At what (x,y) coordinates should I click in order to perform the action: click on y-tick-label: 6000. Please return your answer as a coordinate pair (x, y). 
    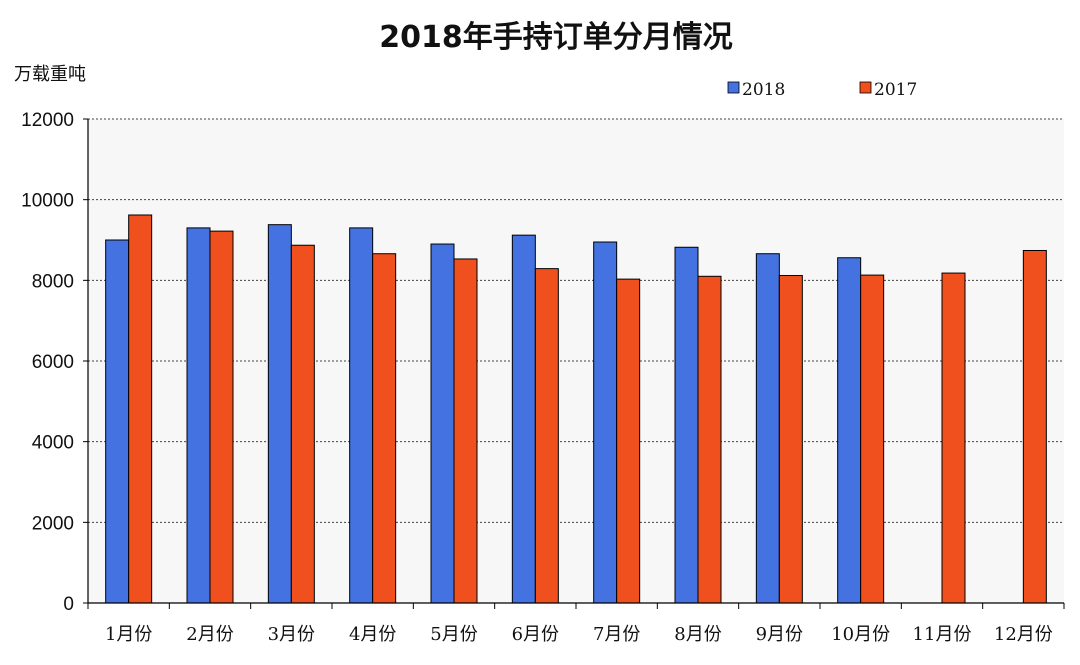
    Looking at the image, I should click on (53, 362).